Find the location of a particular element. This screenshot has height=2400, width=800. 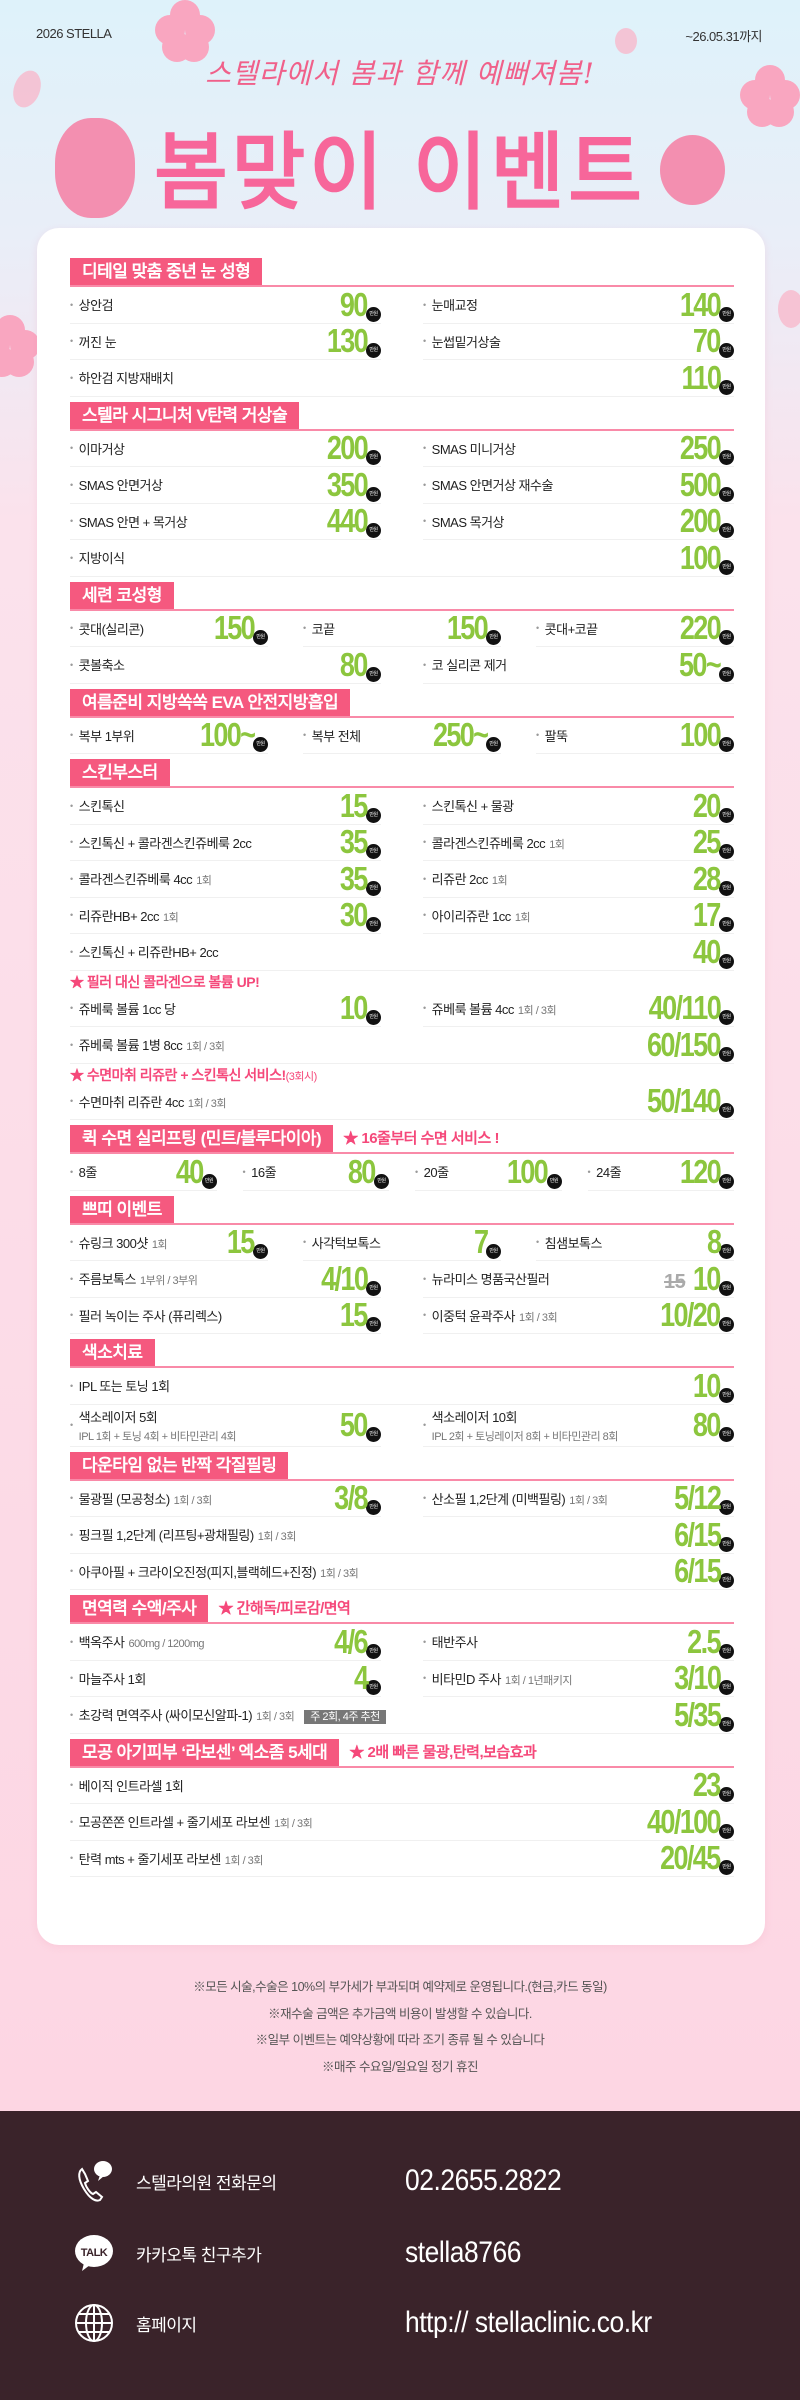

item-price: 25 만원 is located at coordinates (710, 842).